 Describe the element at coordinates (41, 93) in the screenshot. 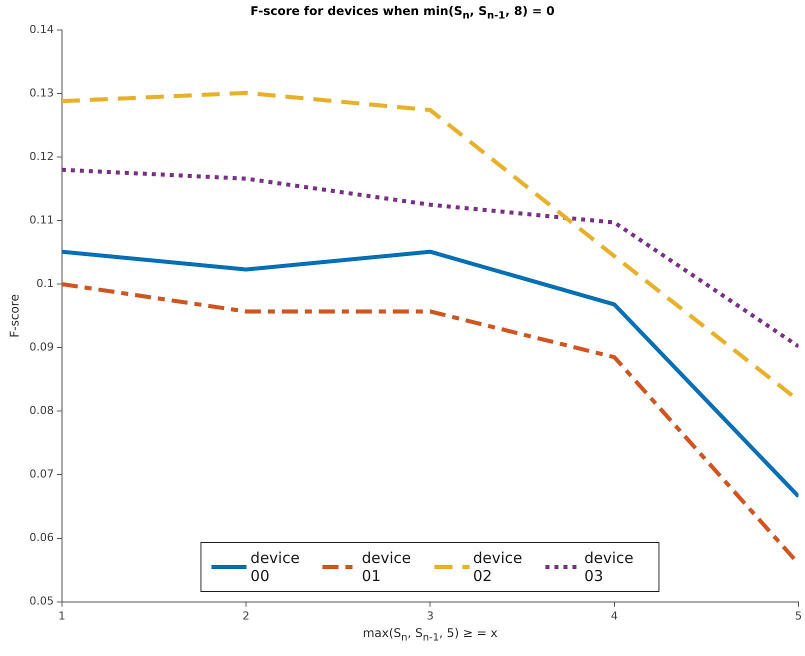

I see `y-tick-label: 0.13` at that location.